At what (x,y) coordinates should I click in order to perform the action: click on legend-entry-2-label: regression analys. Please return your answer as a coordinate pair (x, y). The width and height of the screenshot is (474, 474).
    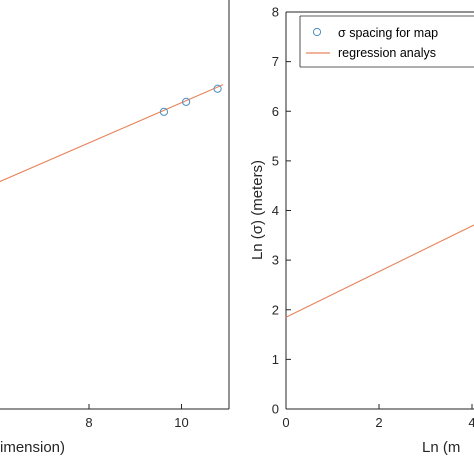
    Looking at the image, I should click on (387, 53).